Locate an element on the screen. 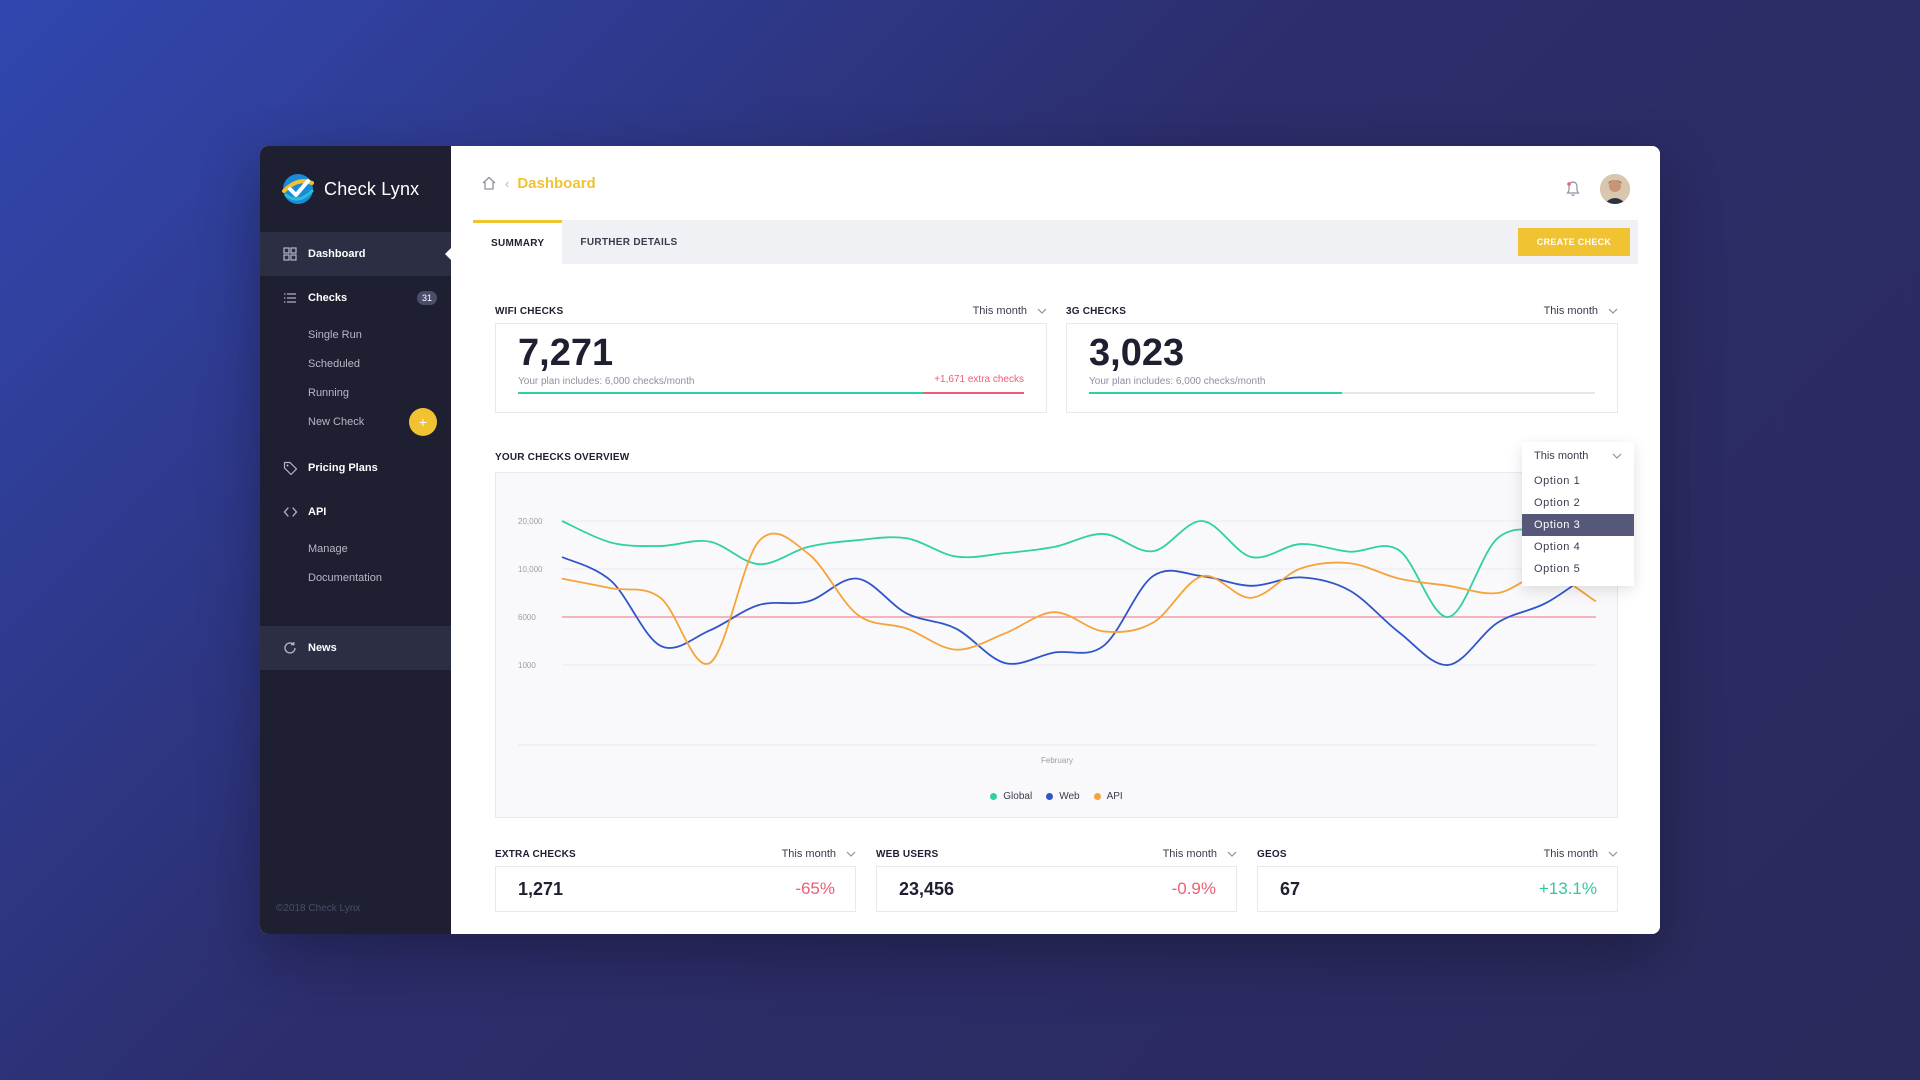 Image resolution: width=1920 pixels, height=1080 pixels. usage-bar-overage is located at coordinates (973, 393).